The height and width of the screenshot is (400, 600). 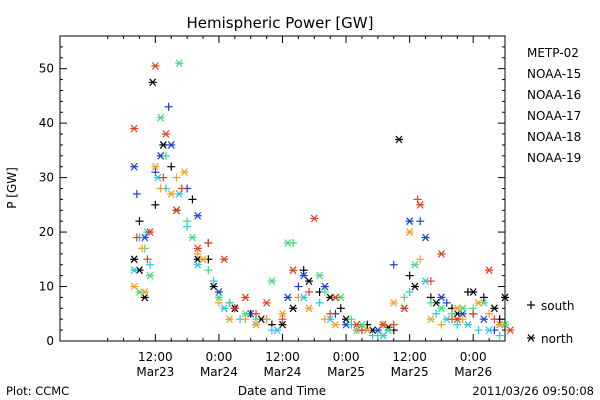 What do you see at coordinates (554, 137) in the screenshot?
I see `legend-entry: NOAA-18` at bounding box center [554, 137].